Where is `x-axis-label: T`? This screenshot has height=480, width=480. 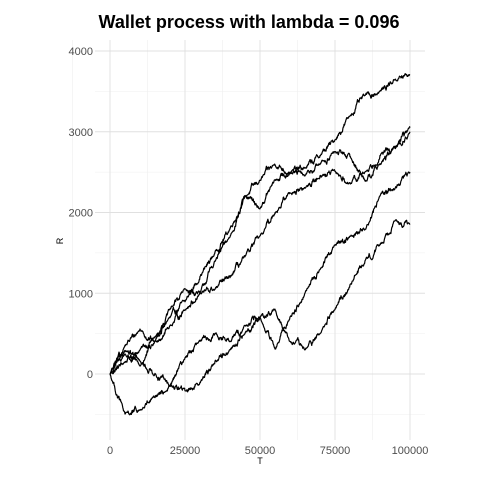 x-axis-label: T is located at coordinates (260, 461).